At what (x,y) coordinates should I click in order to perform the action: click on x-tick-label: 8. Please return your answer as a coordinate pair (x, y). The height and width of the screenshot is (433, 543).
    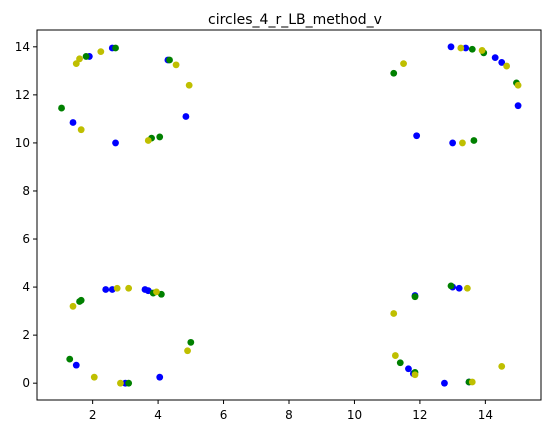
    Looking at the image, I should click on (289, 415).